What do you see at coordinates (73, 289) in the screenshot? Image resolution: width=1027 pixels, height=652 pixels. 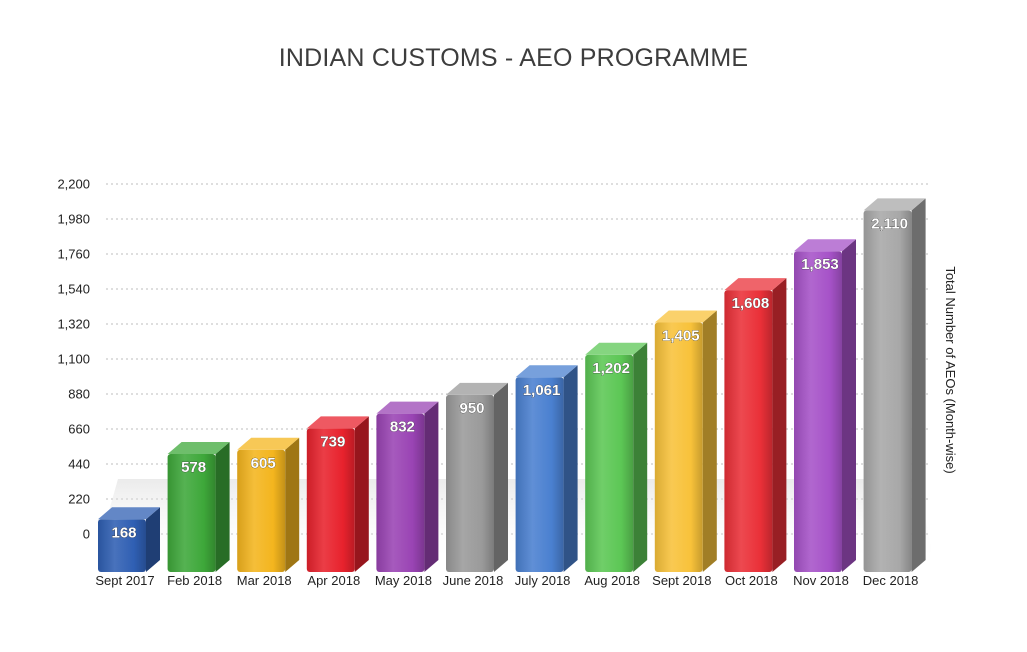 I see `y-tick-label: 1,540` at bounding box center [73, 289].